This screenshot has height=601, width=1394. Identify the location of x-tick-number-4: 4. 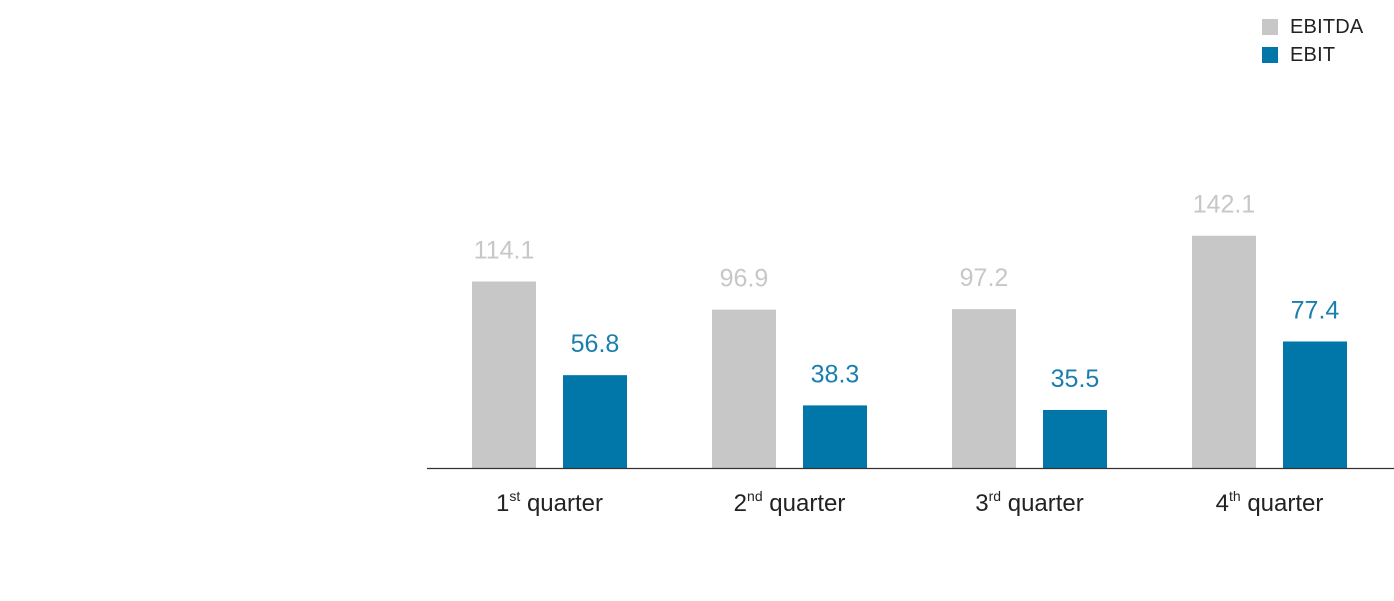
(1222, 503).